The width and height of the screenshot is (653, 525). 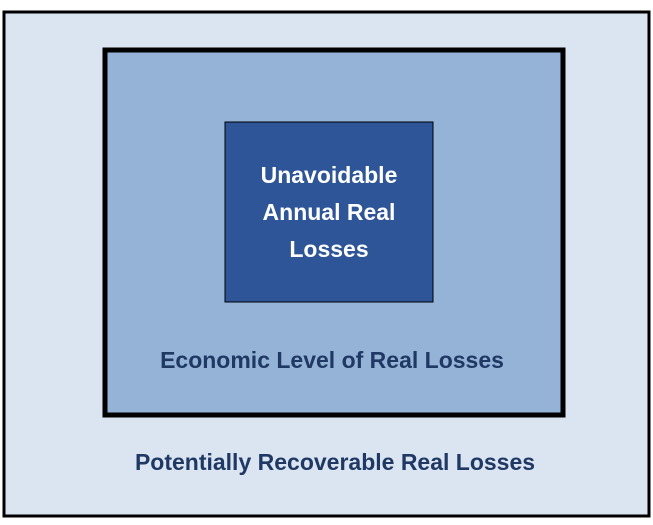 I want to click on inner-label: Losses, so click(x=328, y=249).